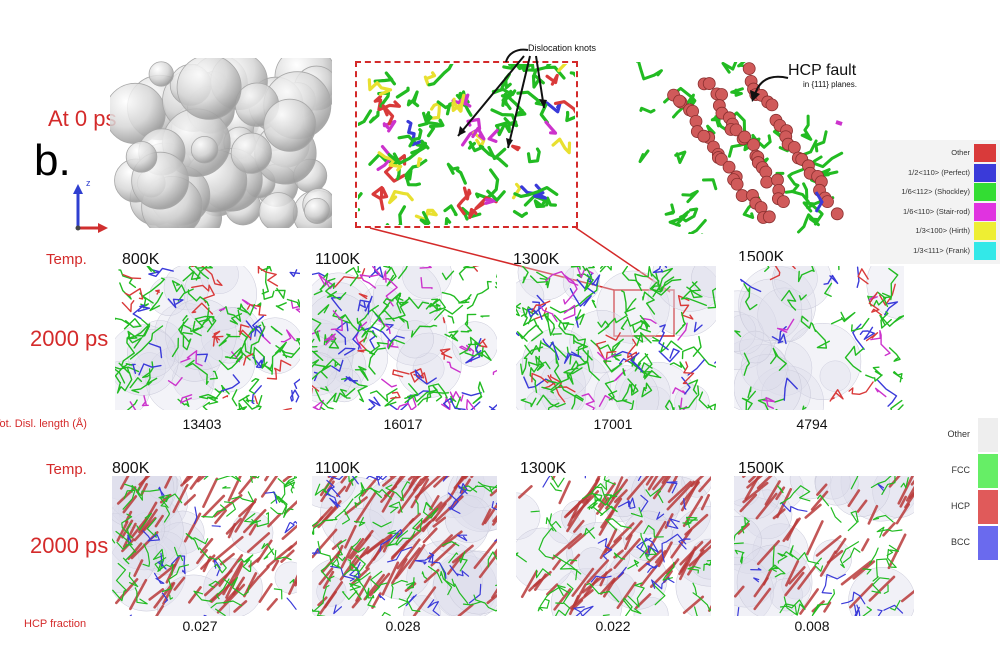  Describe the element at coordinates (221, 143) in the screenshot. I see `initial-structure-image` at that location.